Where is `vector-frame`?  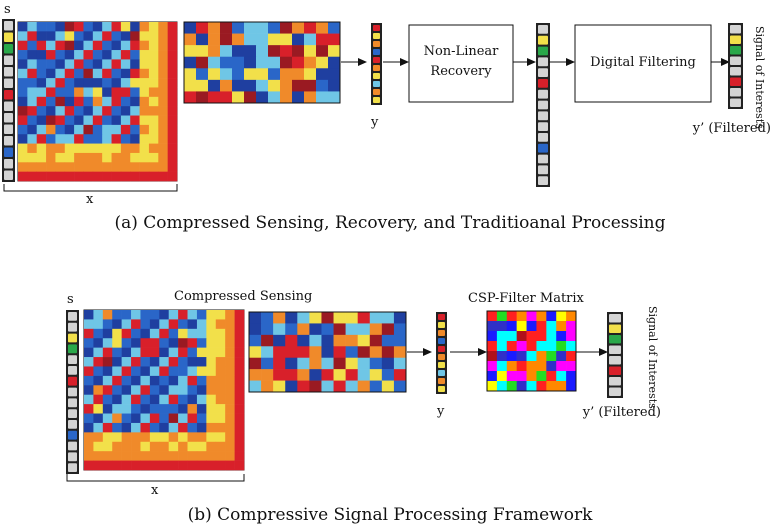 vector-frame is located at coordinates (376, 64).